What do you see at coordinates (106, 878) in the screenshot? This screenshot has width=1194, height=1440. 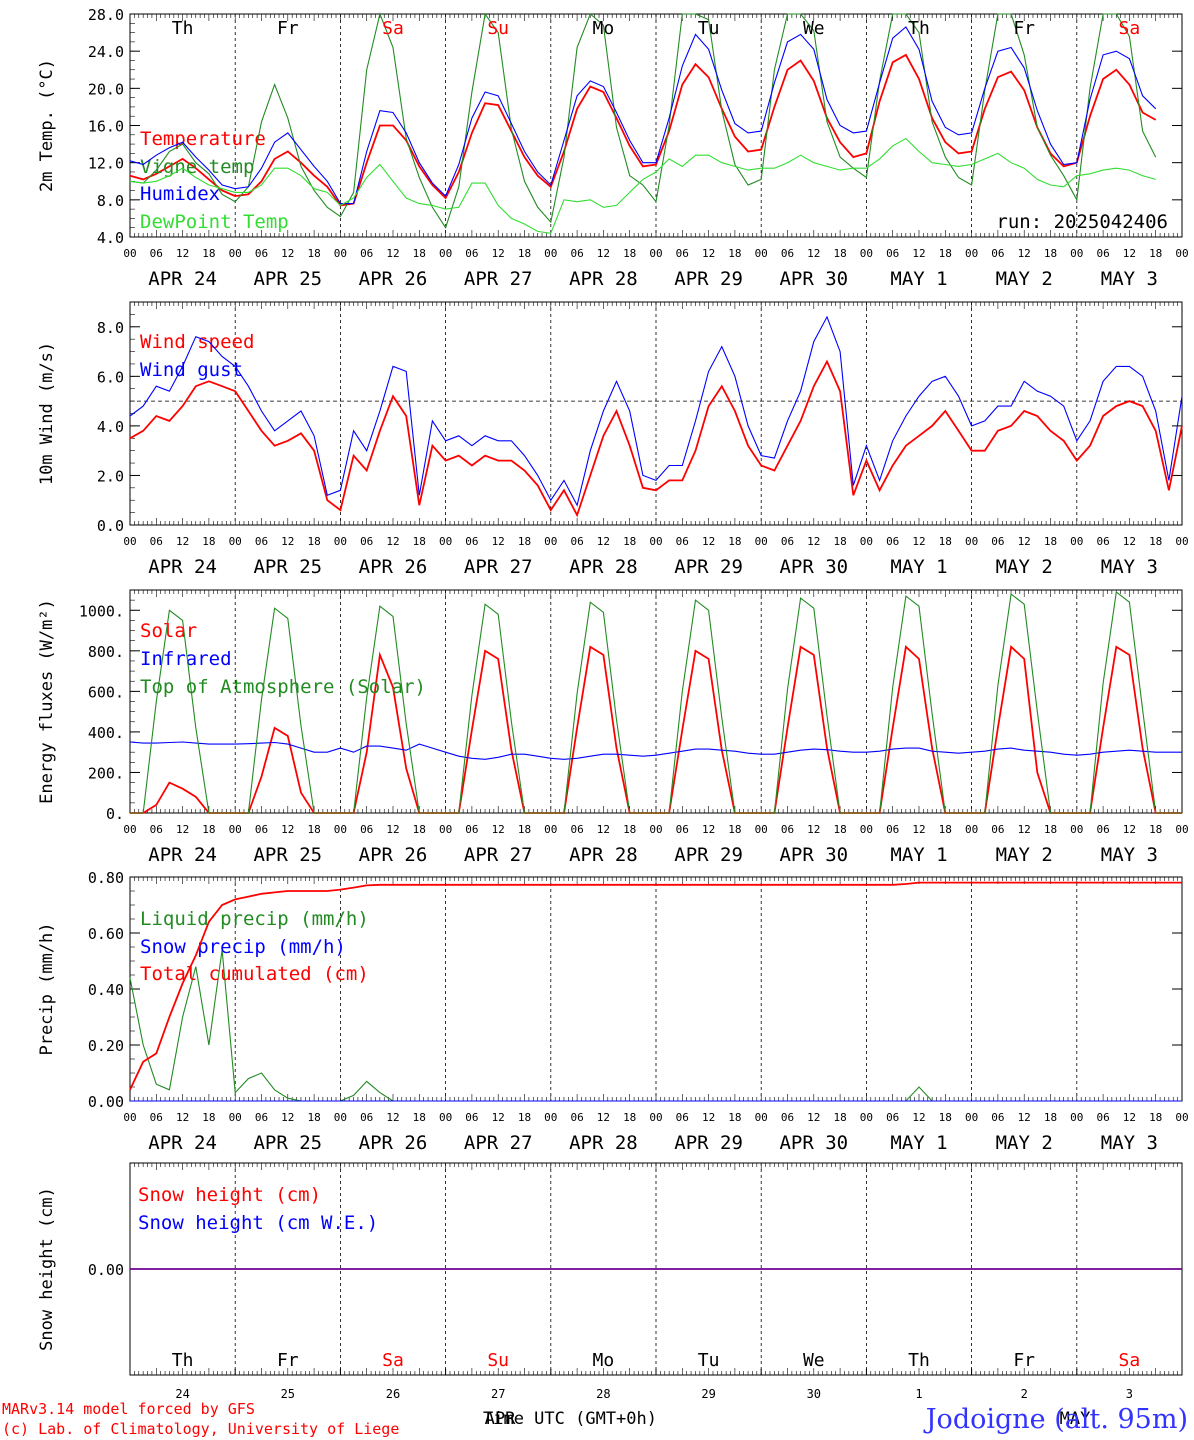 I see `y-tick-label: 0.80` at bounding box center [106, 878].